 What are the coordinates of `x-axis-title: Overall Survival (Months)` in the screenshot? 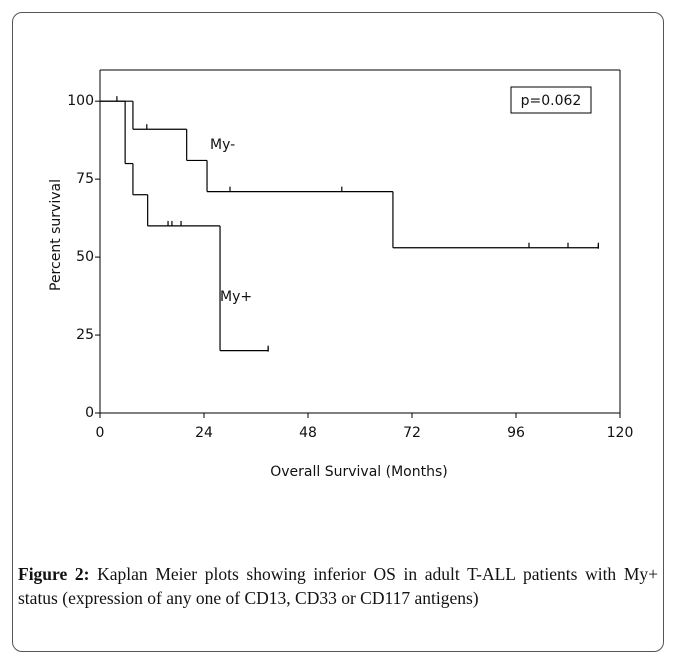 It's located at (358, 472).